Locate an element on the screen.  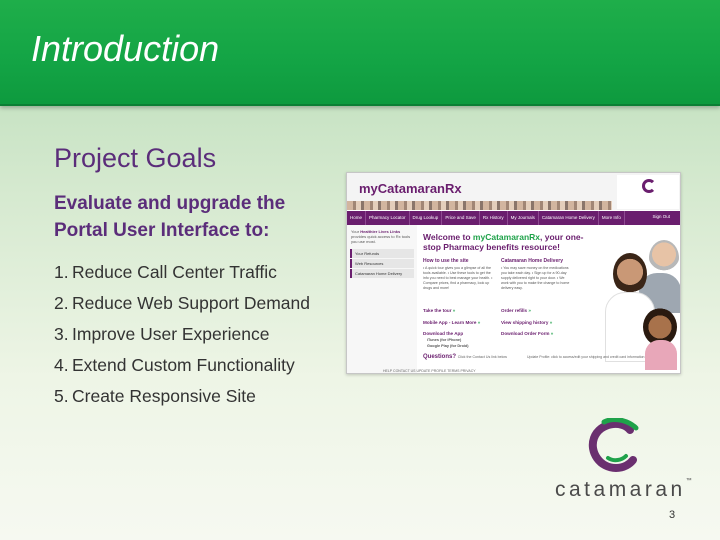
order-refills-label: Order refills is located at coordinates (514, 310).